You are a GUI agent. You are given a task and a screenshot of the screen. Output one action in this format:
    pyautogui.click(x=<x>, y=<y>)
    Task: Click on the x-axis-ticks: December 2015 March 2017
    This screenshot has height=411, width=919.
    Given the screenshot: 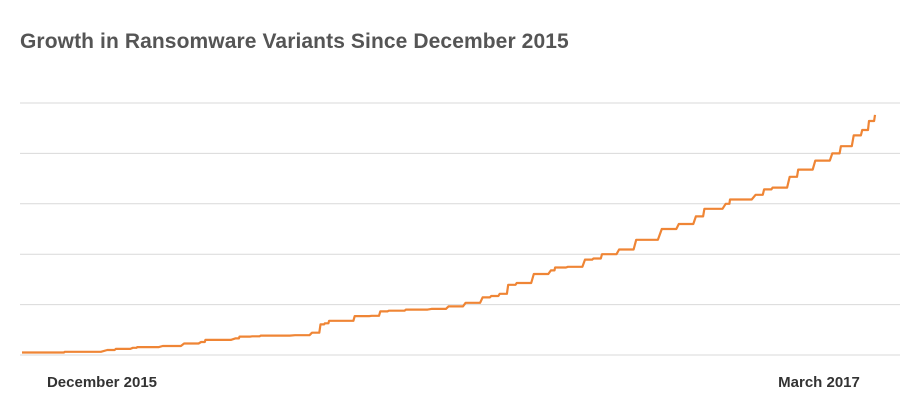 What is the action you would take?
    pyautogui.click(x=453, y=382)
    